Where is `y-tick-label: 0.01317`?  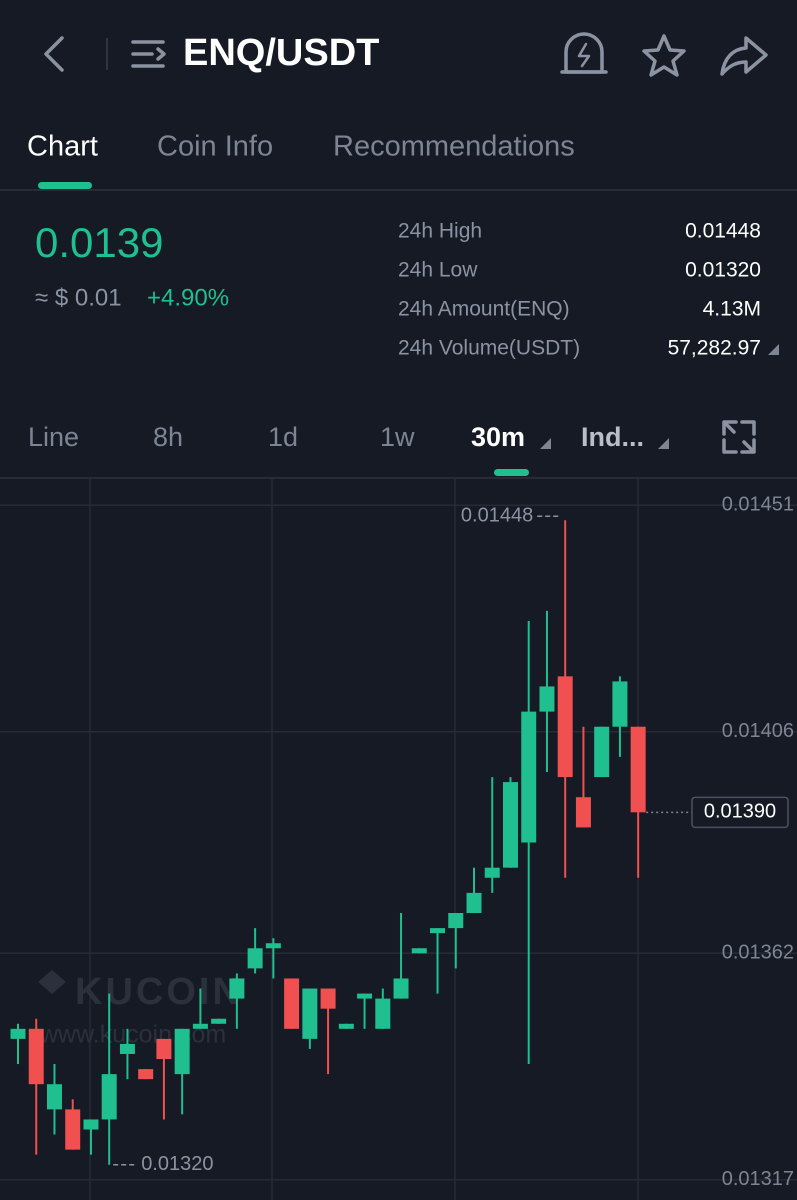 y-tick-label: 0.01317 is located at coordinates (758, 1179).